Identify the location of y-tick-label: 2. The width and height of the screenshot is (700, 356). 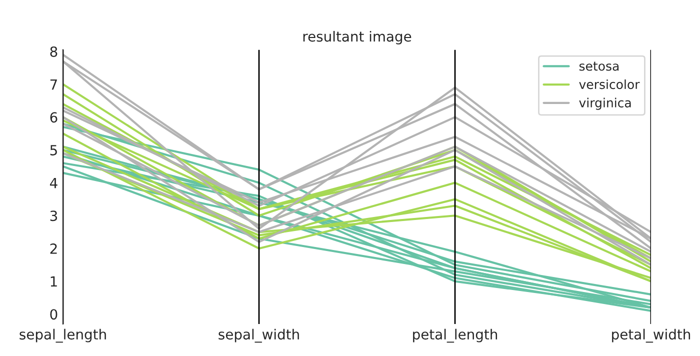
(53, 248).